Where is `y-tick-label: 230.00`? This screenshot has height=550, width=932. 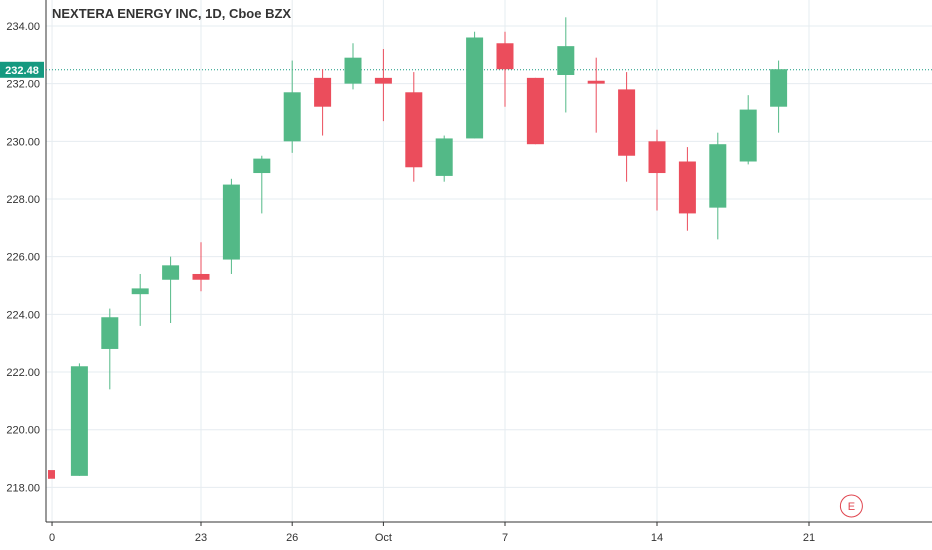
y-tick-label: 230.00 is located at coordinates (23, 142).